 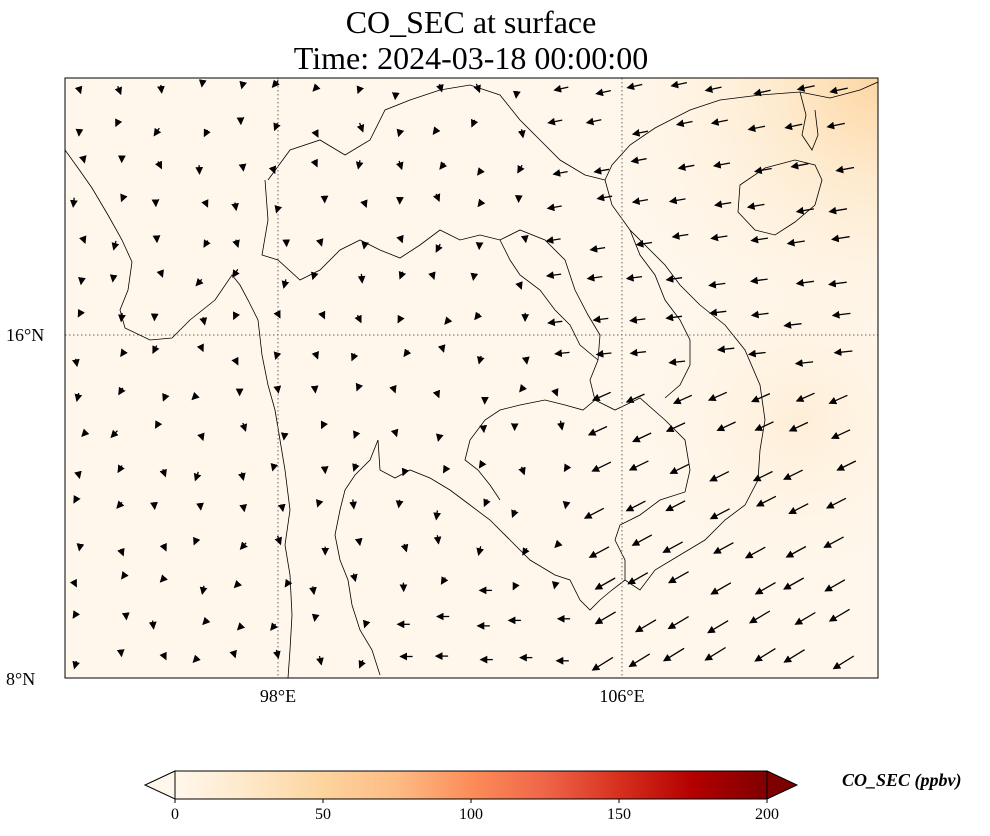 What do you see at coordinates (471, 814) in the screenshot?
I see `colorbar-tick-100: 100` at bounding box center [471, 814].